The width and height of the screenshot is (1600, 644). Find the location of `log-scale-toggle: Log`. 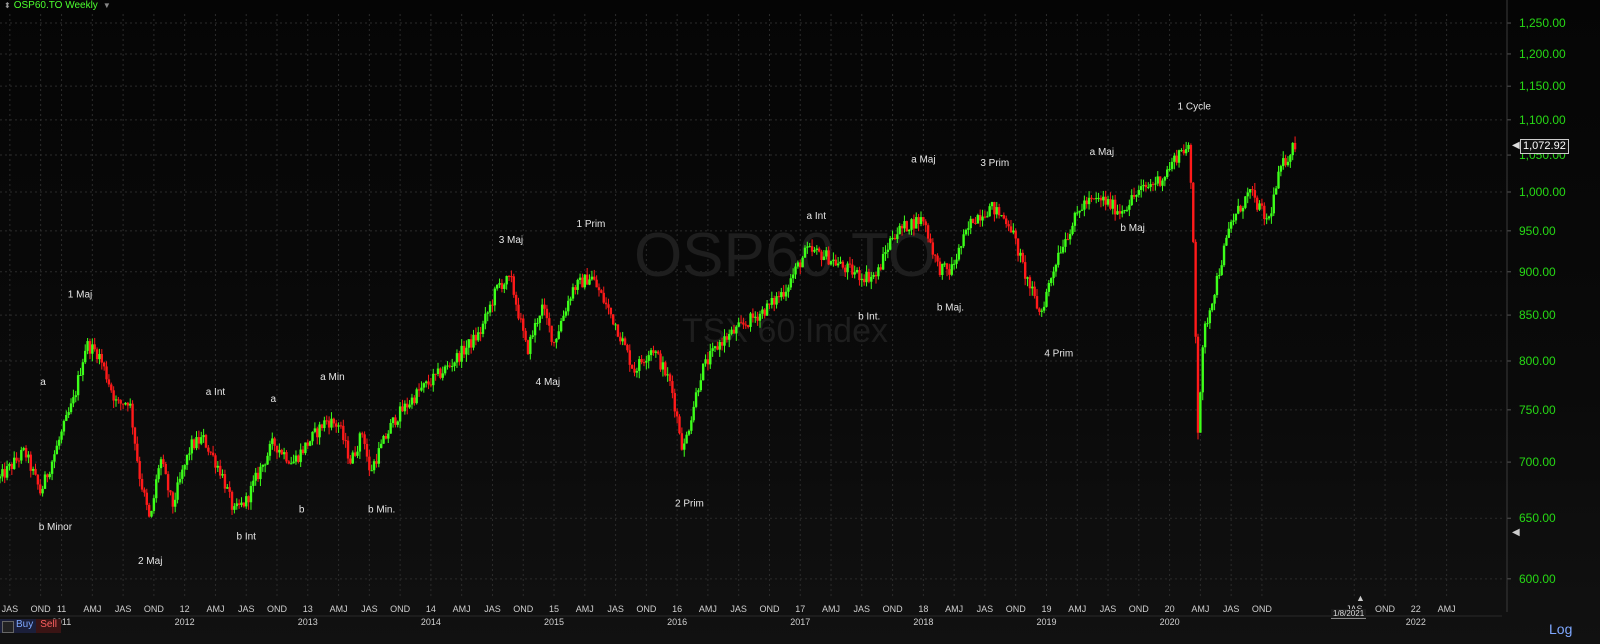

log-scale-toggle: Log is located at coordinates (1561, 629).